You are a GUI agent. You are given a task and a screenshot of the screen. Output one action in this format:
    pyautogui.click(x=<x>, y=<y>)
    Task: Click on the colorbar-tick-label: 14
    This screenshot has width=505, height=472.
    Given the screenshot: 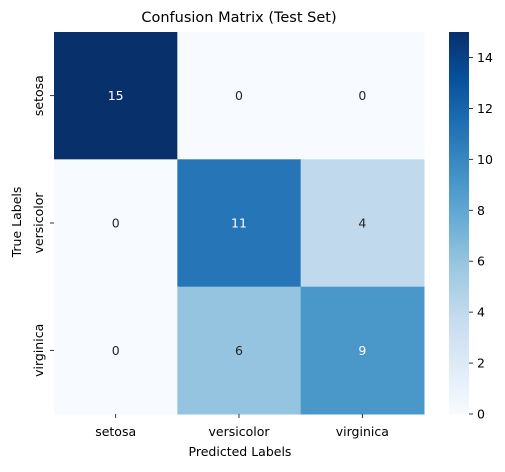 What is the action you would take?
    pyautogui.click(x=485, y=57)
    